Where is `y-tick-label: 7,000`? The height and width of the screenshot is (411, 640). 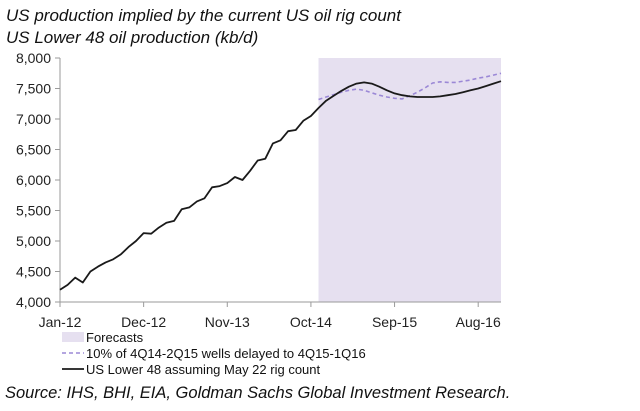
y-tick-label: 7,000 is located at coordinates (33, 119).